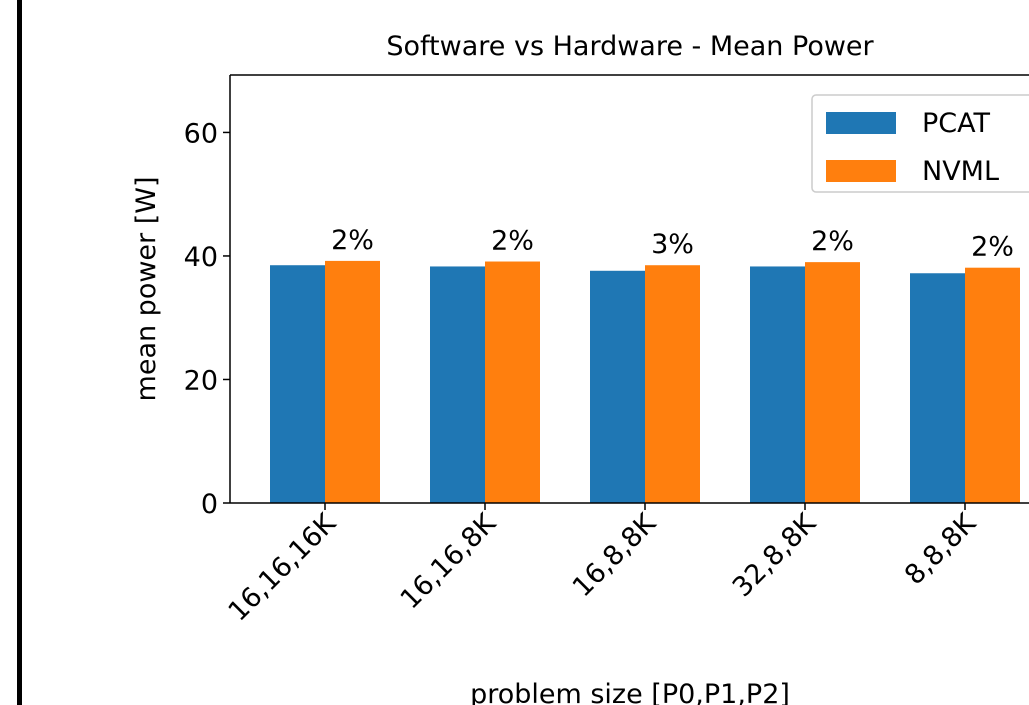 The width and height of the screenshot is (1029, 705). I want to click on difference-label: 3%, so click(672, 244).